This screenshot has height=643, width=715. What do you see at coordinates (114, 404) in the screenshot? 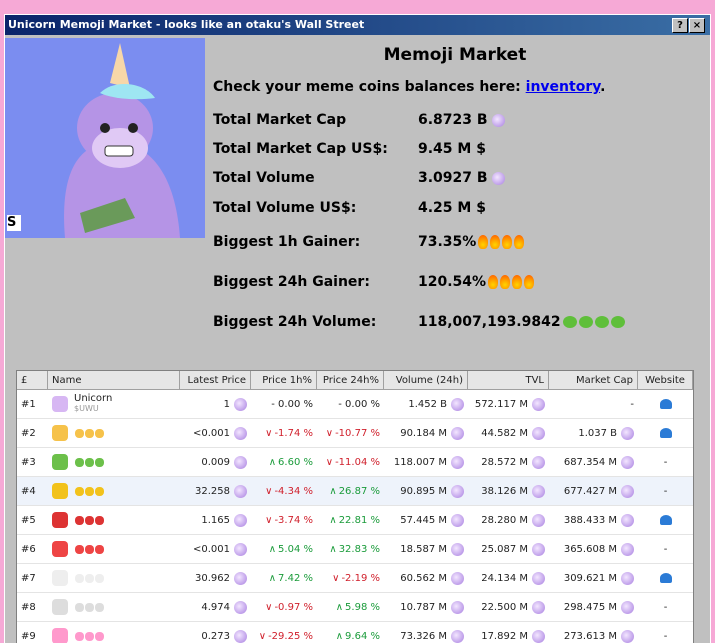
I see `cell: Unicorn $UWU` at bounding box center [114, 404].